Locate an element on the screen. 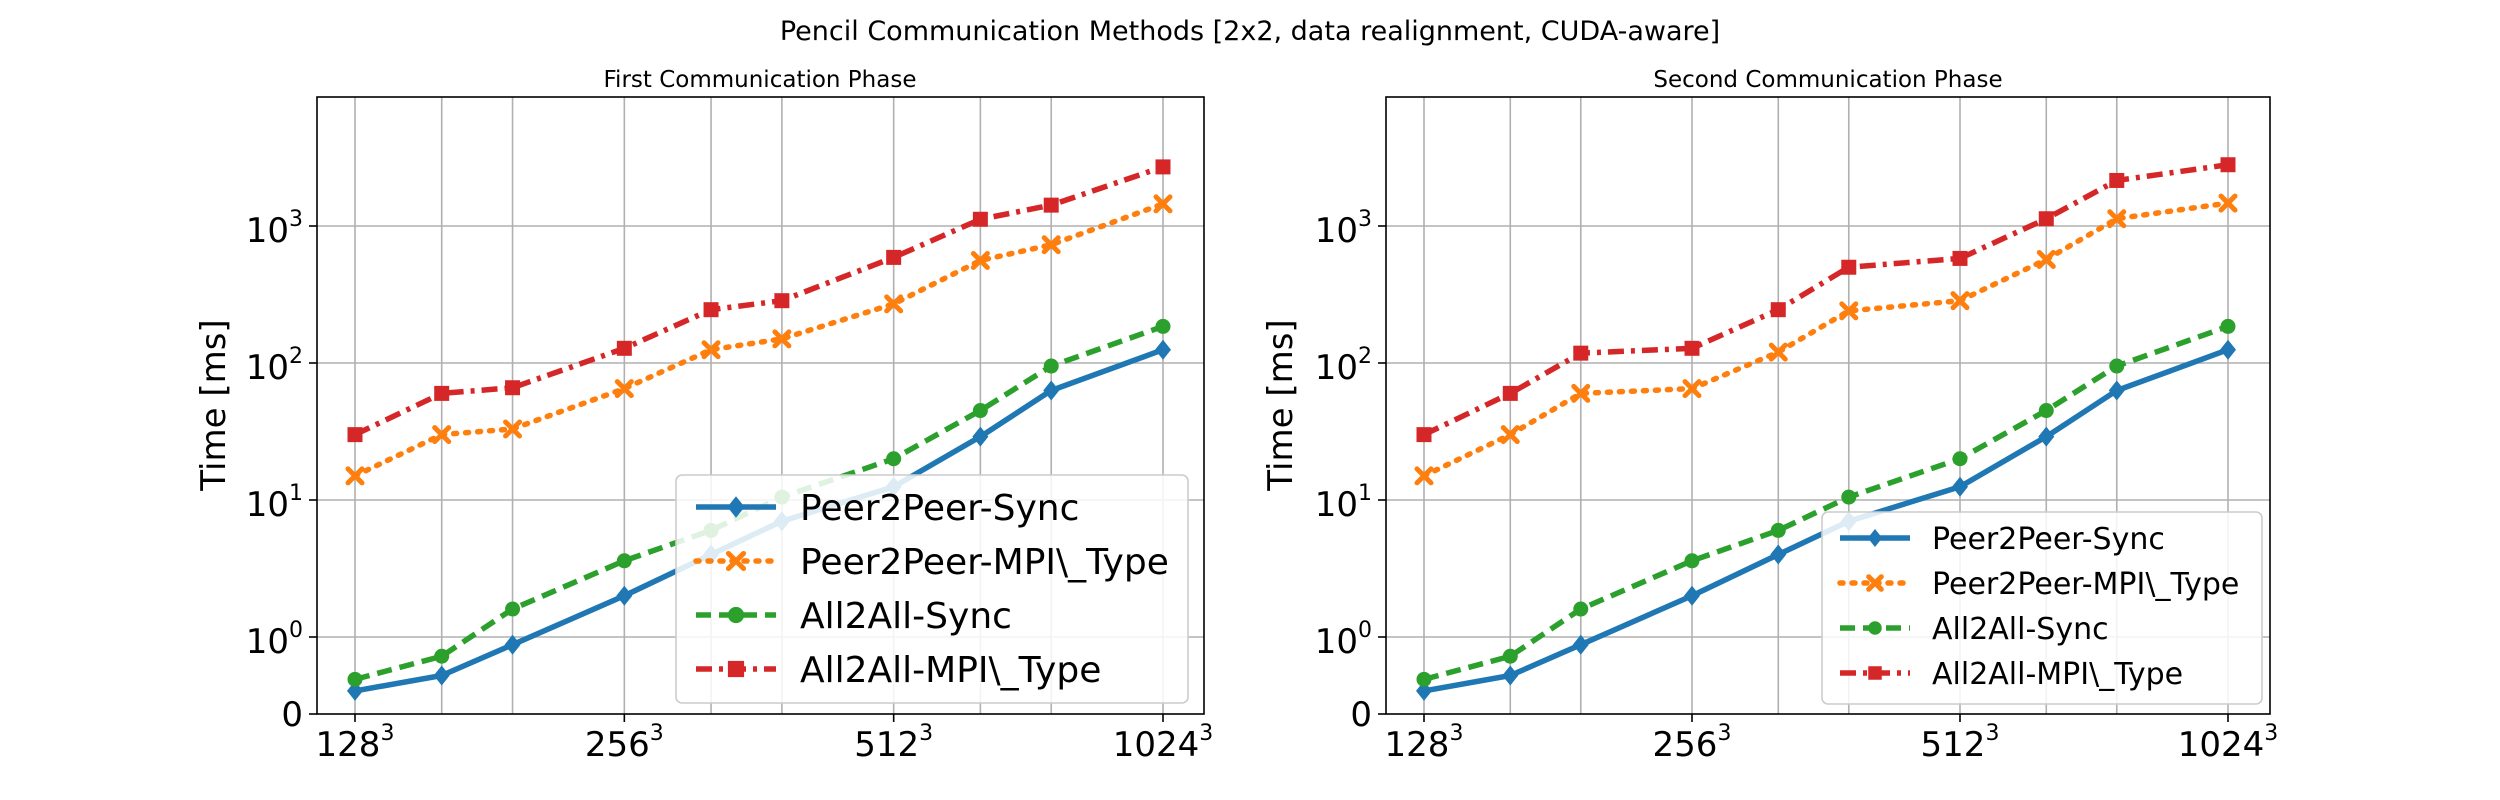  x-tick-label: 10243 is located at coordinates (1163, 743).